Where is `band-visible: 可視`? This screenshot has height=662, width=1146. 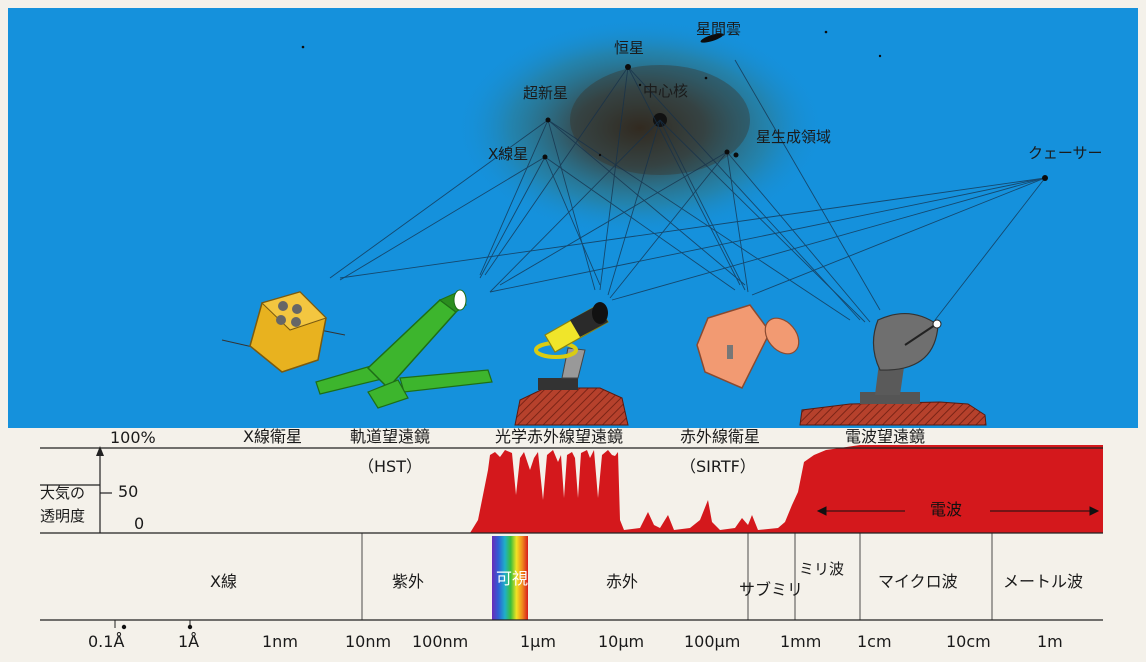 band-visible: 可視 is located at coordinates (512, 578).